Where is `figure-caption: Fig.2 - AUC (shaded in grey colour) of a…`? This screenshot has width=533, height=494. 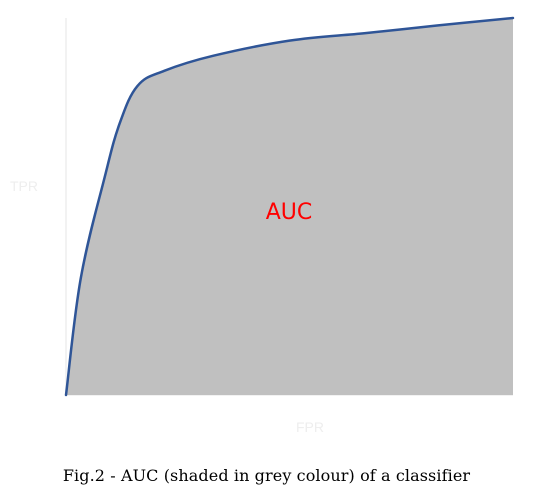
figure-caption: Fig.2 - AUC (shaded in grey colour) of a… is located at coordinates (266, 475).